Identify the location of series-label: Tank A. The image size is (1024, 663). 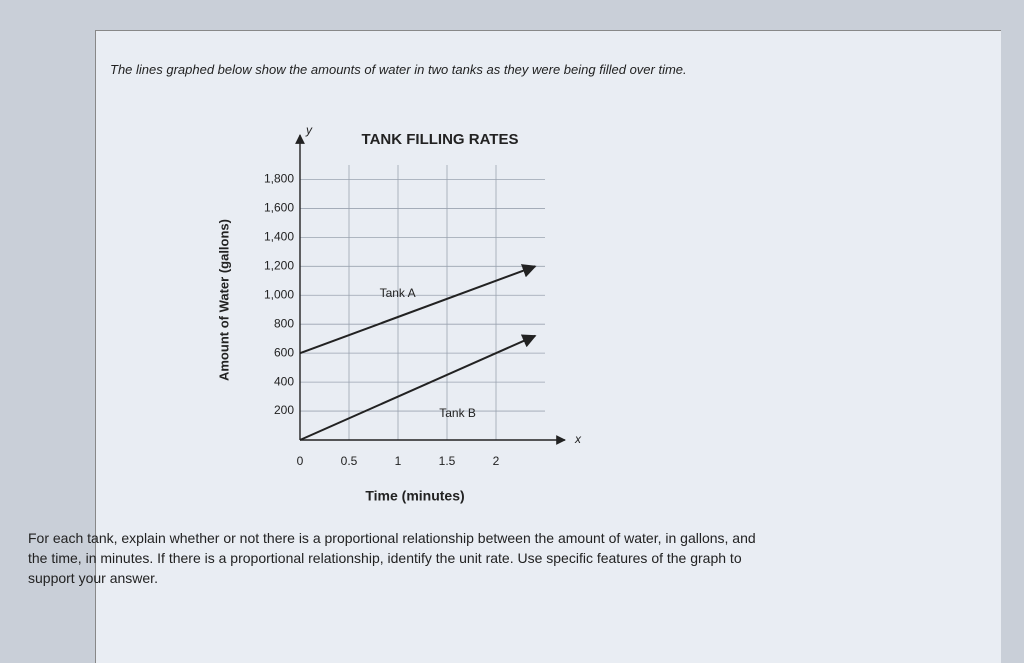
(398, 293).